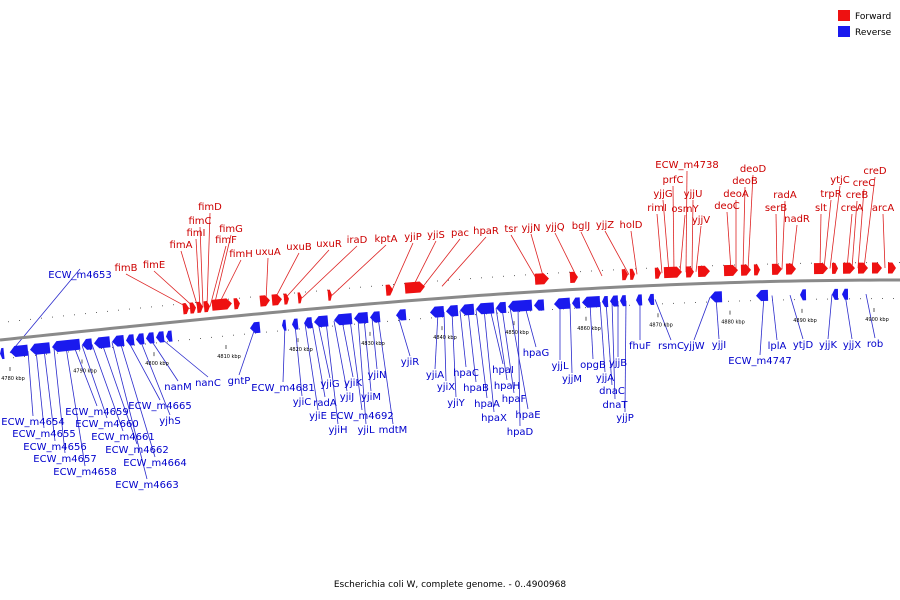  Describe the element at coordinates (177, 387) in the screenshot. I see `reverse-gene-label: nanM` at that location.